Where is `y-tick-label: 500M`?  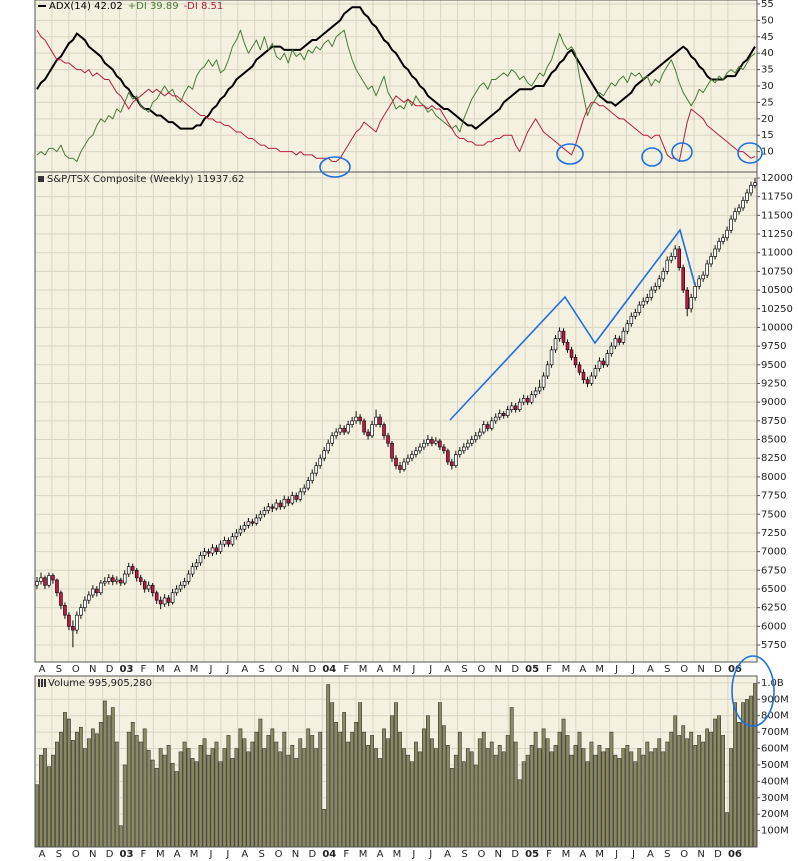
y-tick-label: 500M is located at coordinates (775, 765).